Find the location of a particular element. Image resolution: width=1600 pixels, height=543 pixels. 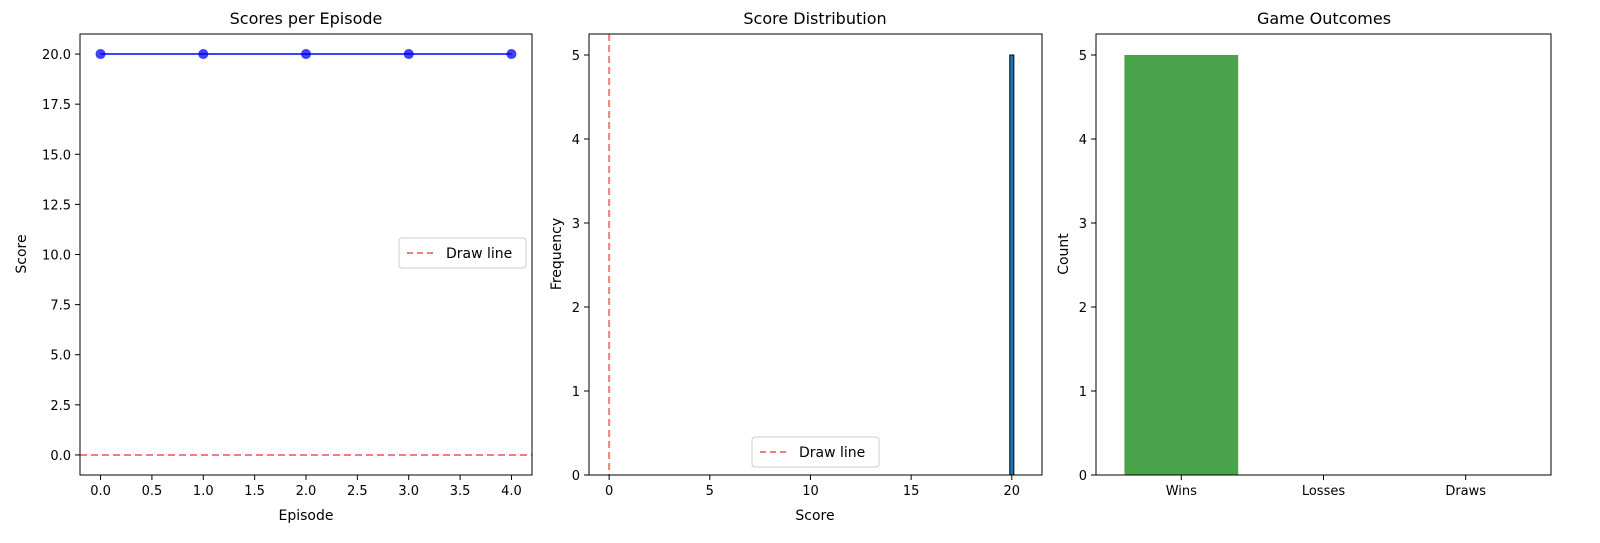

chart1-ytick-label-7: 17.5 is located at coordinates (56, 105).